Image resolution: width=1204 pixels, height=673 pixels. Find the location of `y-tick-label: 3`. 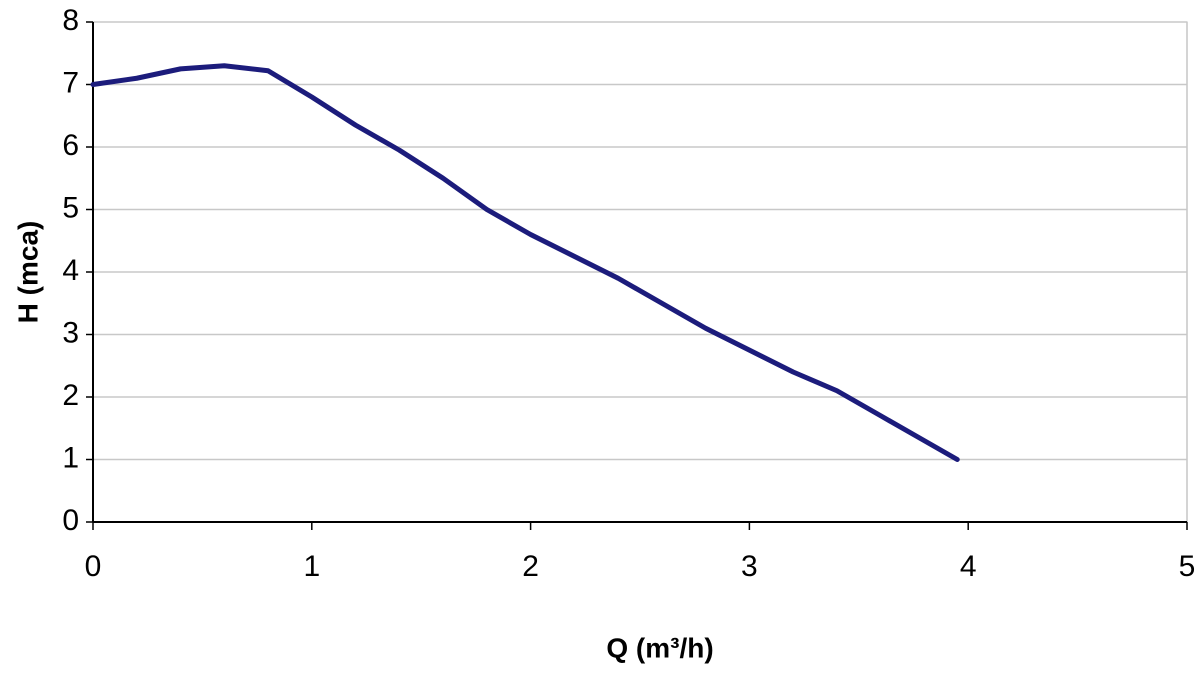

y-tick-label: 3 is located at coordinates (70, 332).